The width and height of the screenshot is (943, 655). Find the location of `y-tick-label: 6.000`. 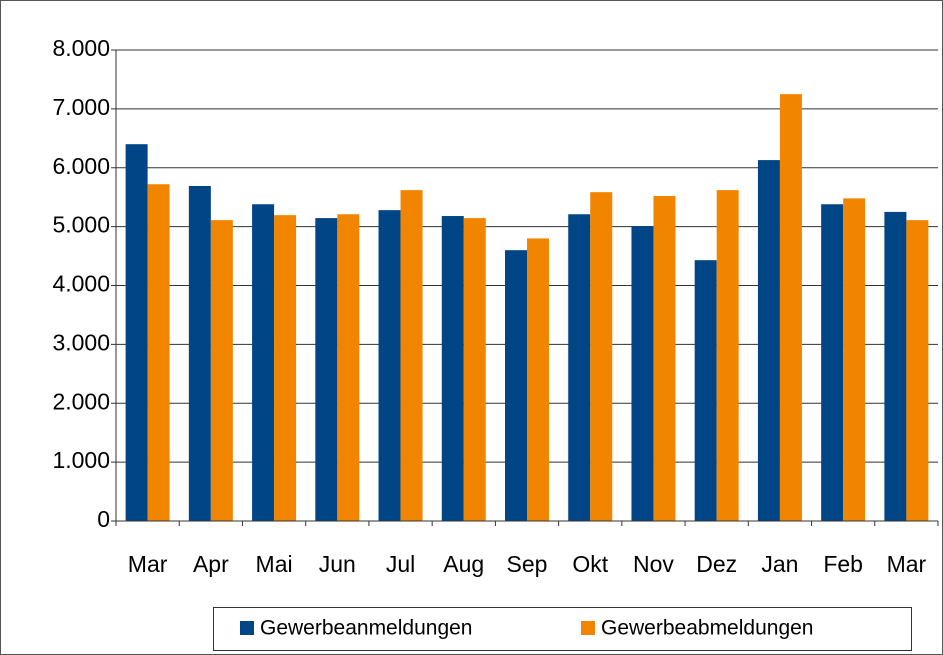

y-tick-label: 6.000 is located at coordinates (81, 166).